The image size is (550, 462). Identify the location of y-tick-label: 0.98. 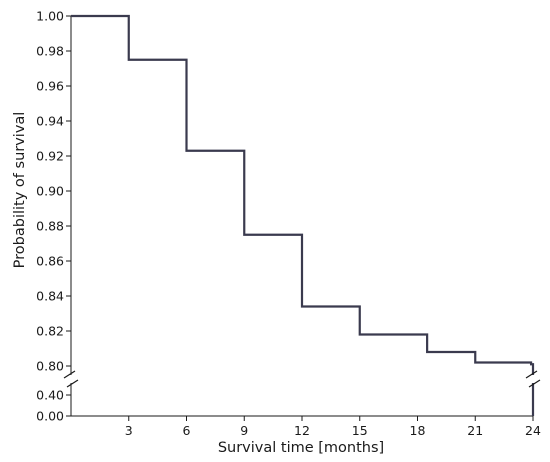
(50, 51).